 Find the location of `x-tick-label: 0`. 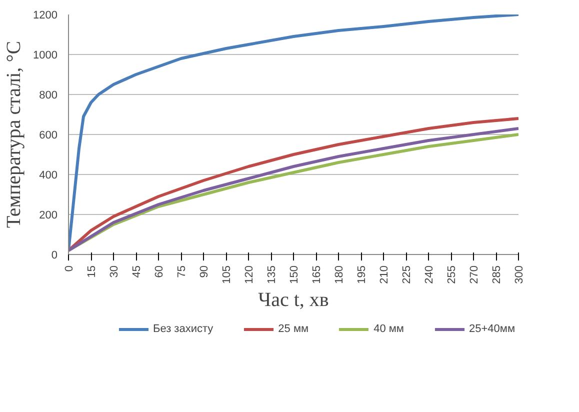

x-tick-label: 0 is located at coordinates (70, 268).